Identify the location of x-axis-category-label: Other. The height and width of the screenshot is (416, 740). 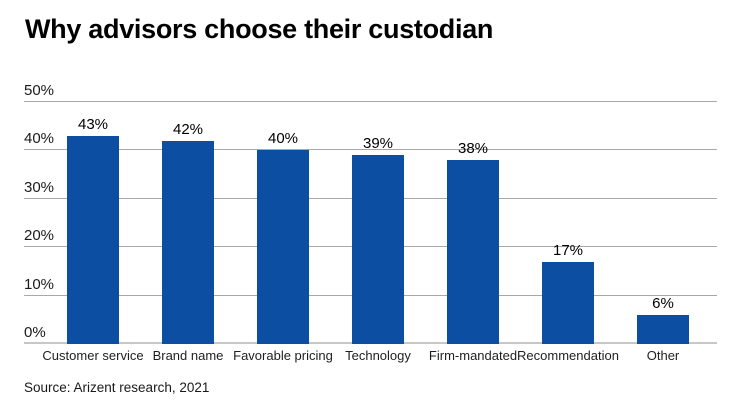
(663, 355).